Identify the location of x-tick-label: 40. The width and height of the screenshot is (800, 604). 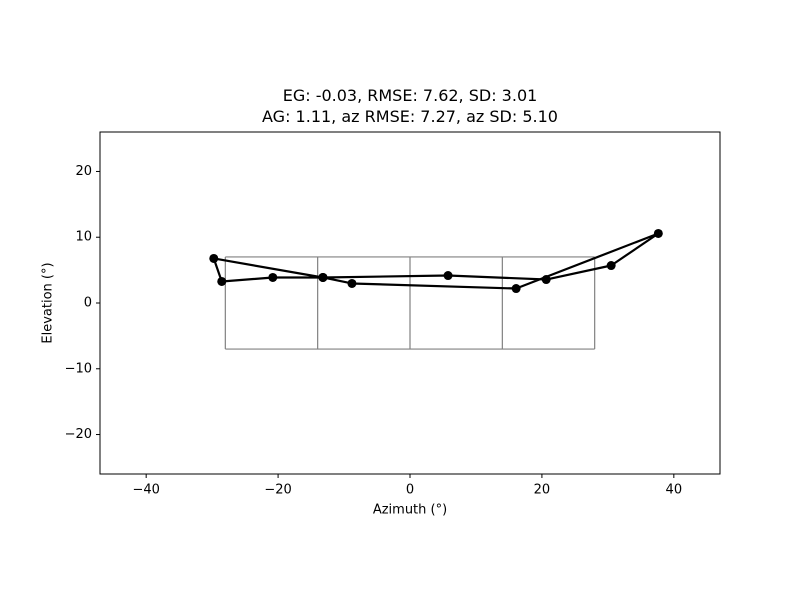
(674, 490).